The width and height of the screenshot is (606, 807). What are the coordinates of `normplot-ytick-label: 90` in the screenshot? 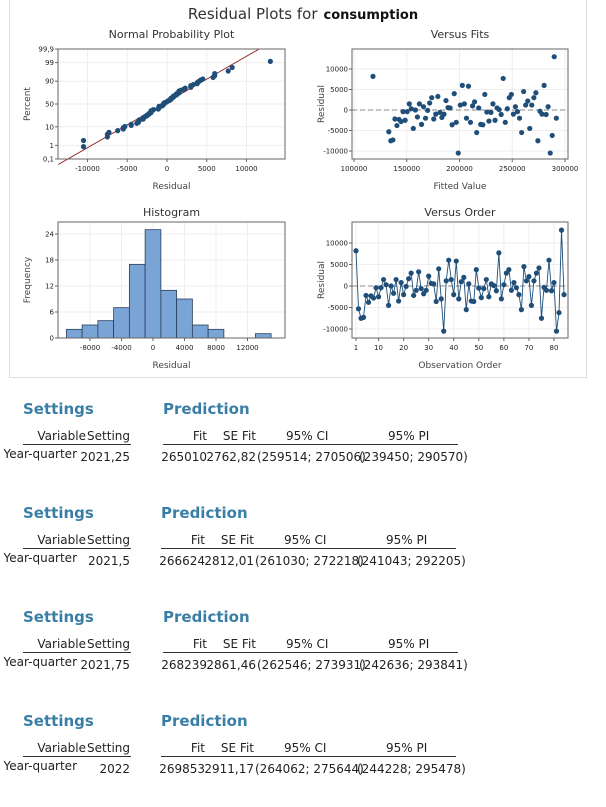 It's located at (49, 82).